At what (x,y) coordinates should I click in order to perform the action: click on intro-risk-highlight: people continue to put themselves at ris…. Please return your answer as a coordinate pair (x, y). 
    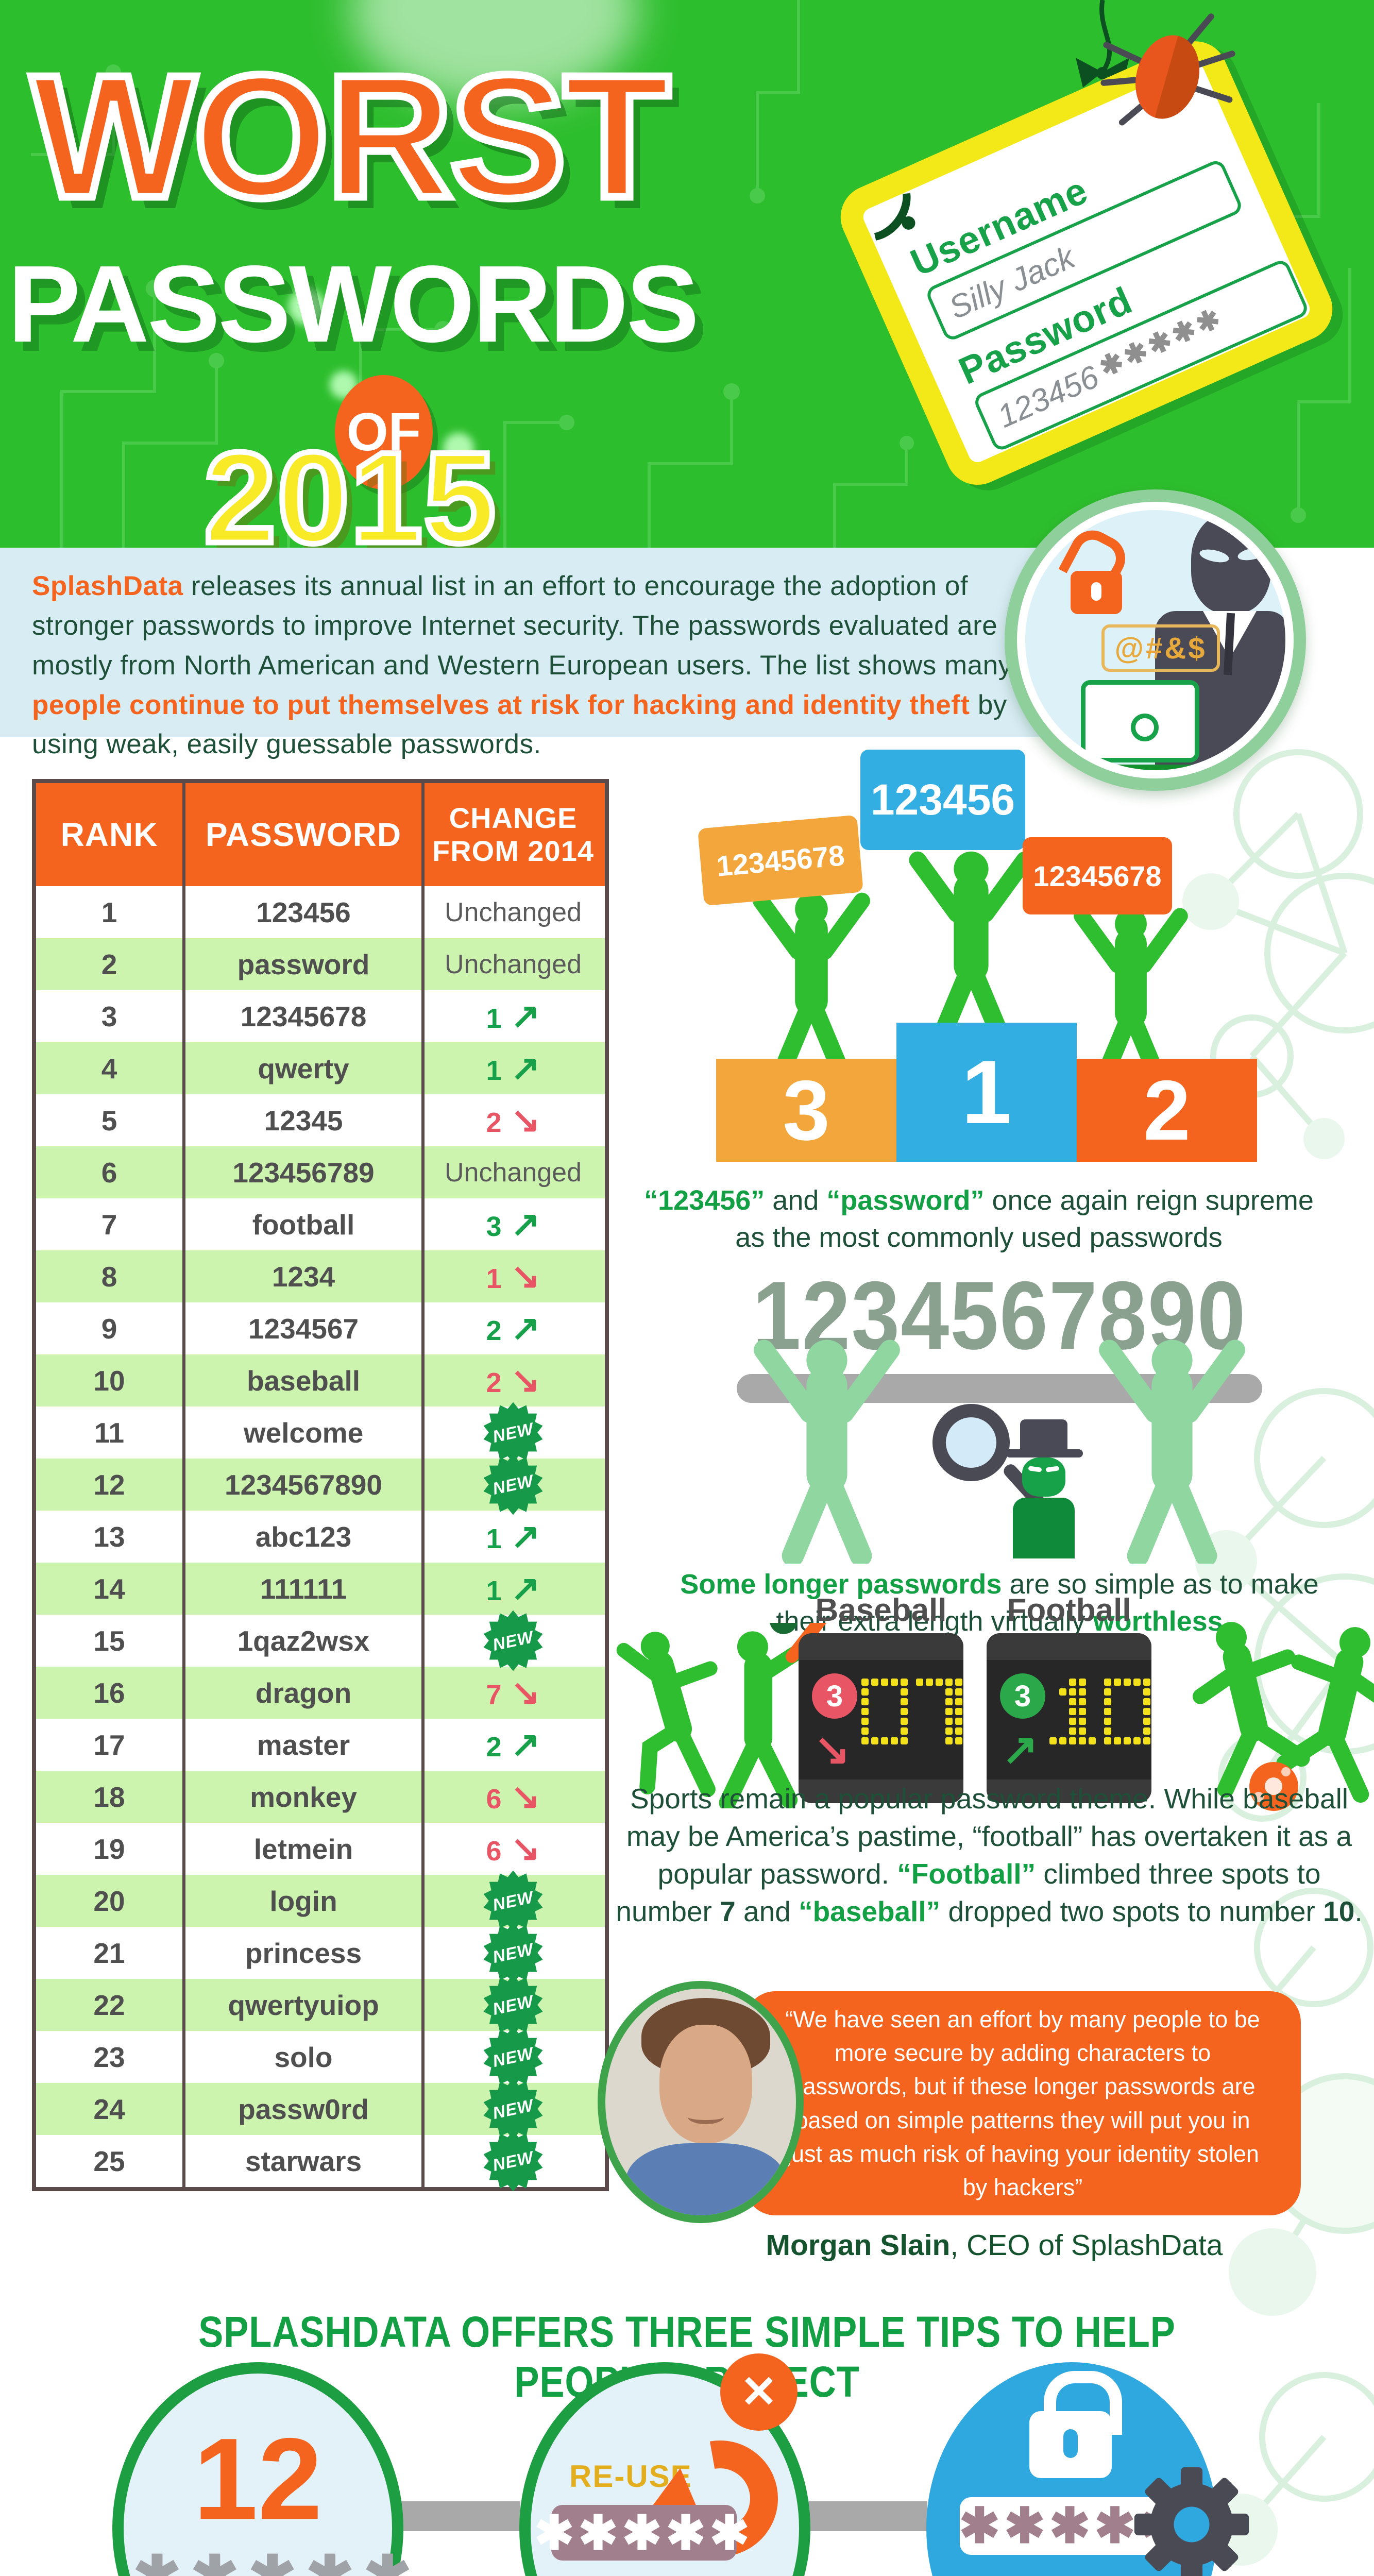
    Looking at the image, I should click on (501, 704).